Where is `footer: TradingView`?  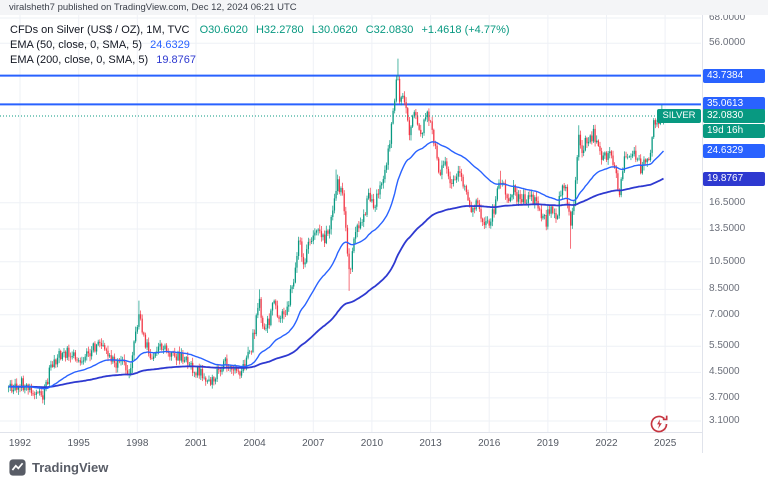 footer: TradingView is located at coordinates (384, 467).